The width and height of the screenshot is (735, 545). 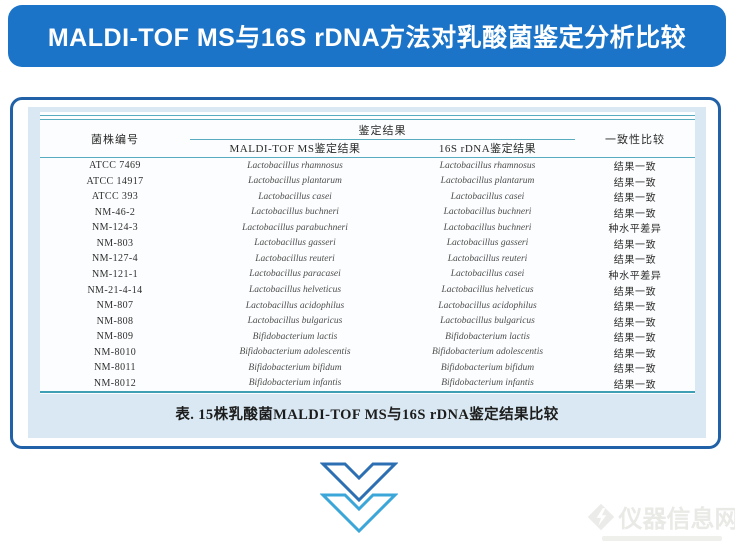 I want to click on watermark: 仪器信息网, so click(x=661, y=520).